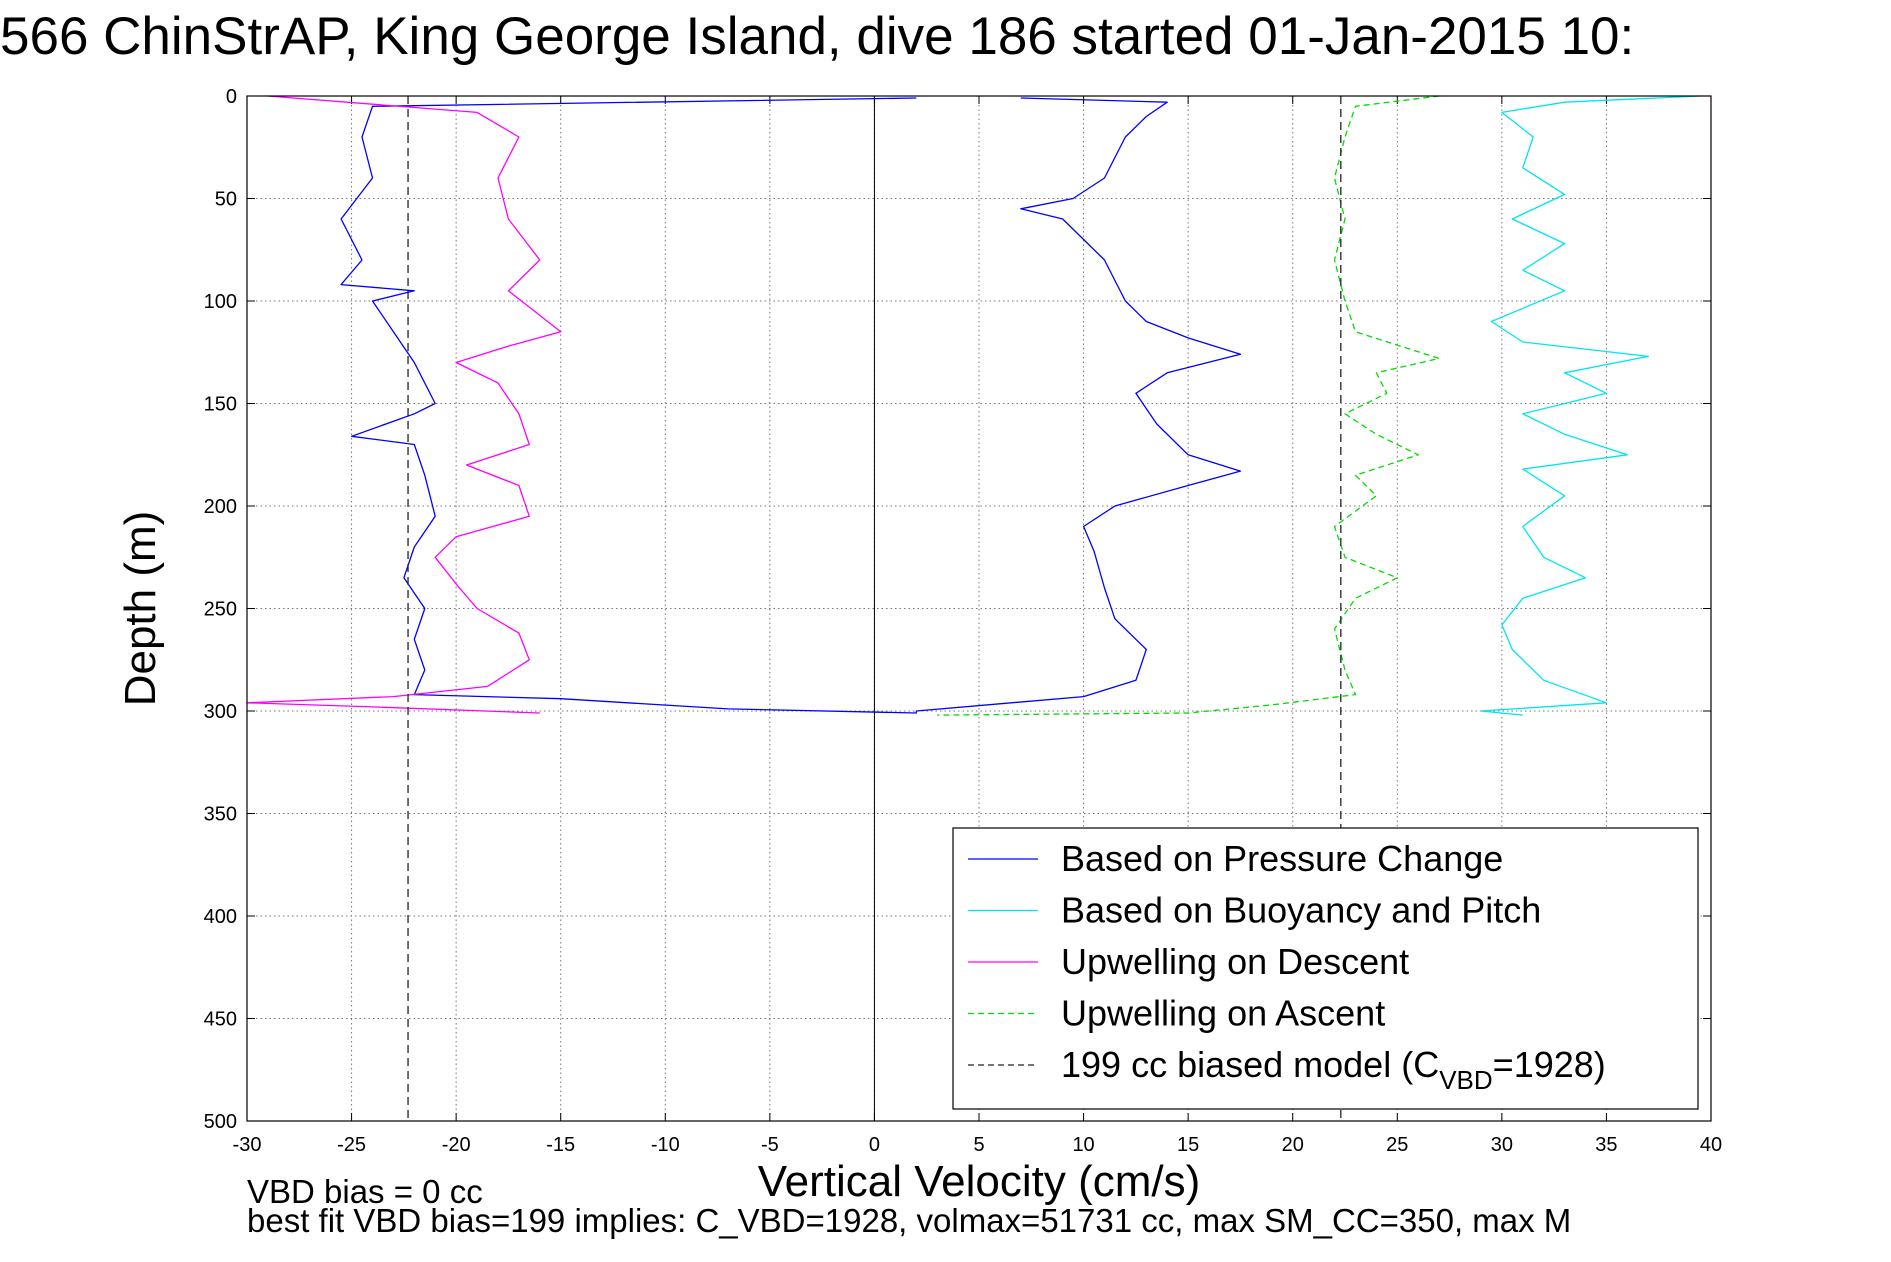 The image size is (1891, 1262). I want to click on x-tick-label: 40, so click(1711, 1145).